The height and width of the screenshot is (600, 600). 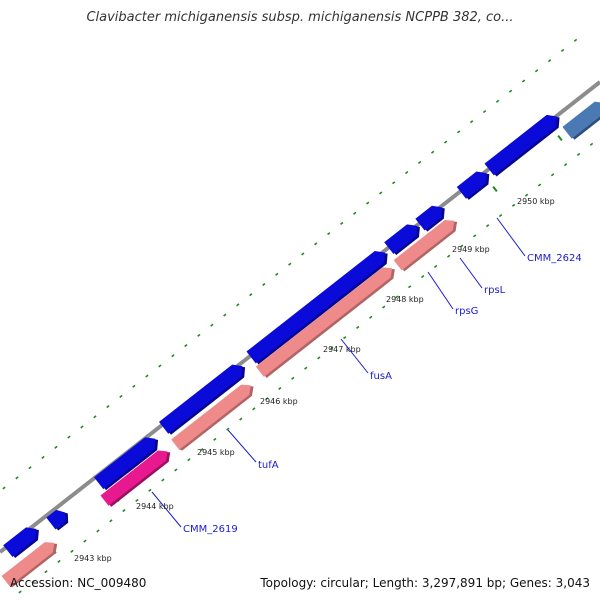 I want to click on pseudo-gene-body, so click(x=136, y=476).